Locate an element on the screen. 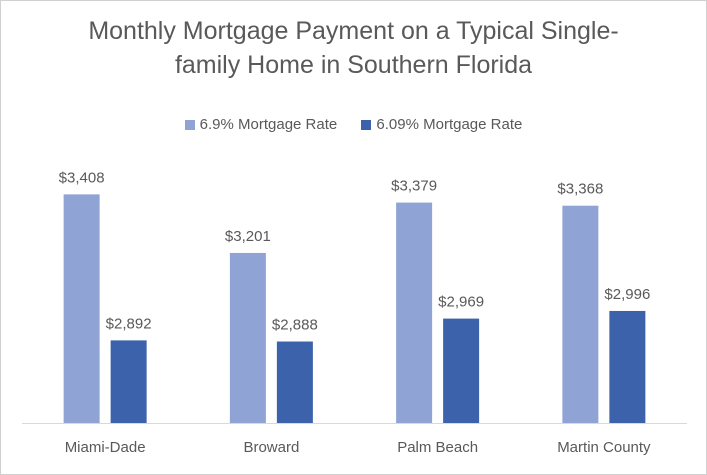  x-tick-label: Martin County is located at coordinates (604, 447).